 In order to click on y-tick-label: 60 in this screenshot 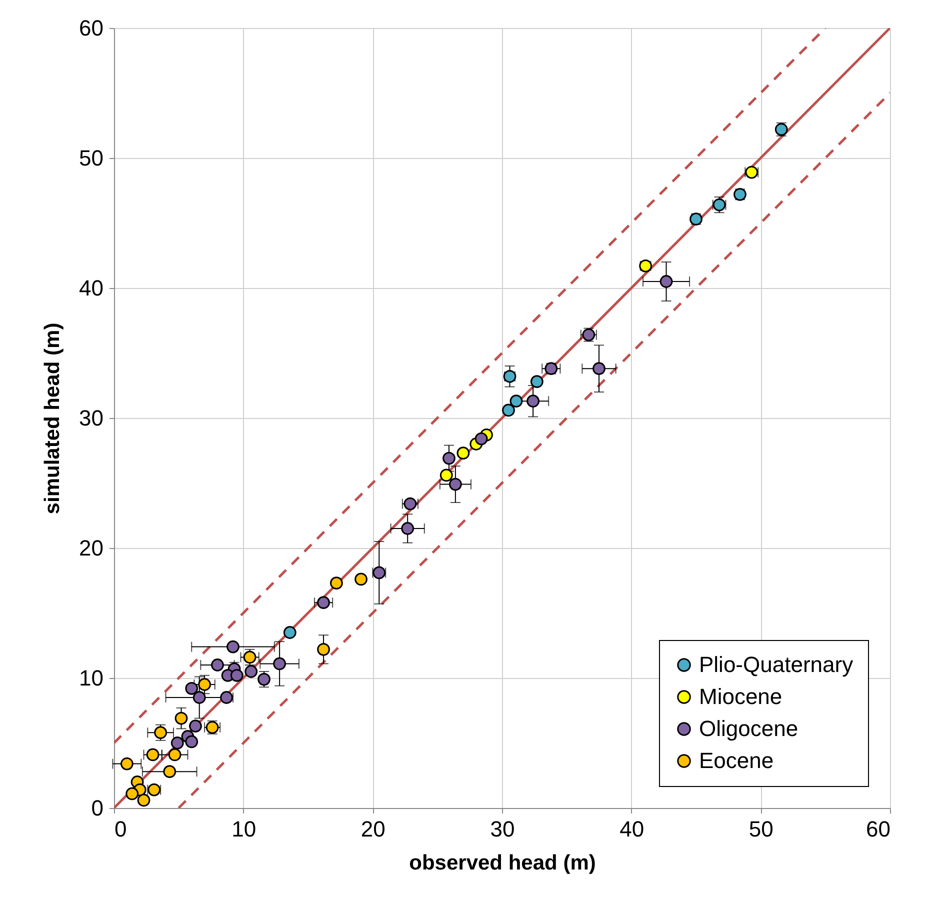, I will do `click(91, 28)`.